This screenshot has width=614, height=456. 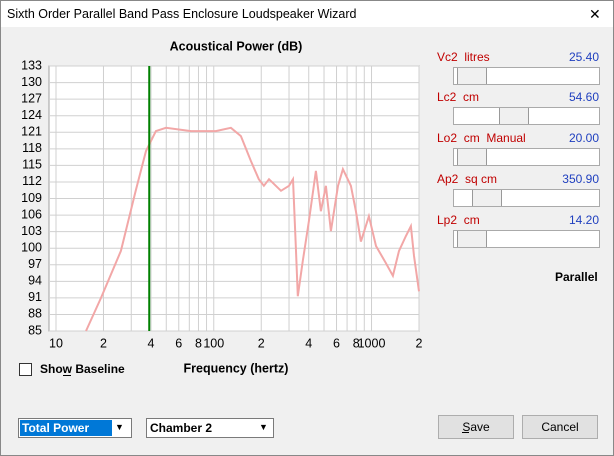 What do you see at coordinates (236, 368) in the screenshot?
I see `x-axis-label: Frequency (hertz)` at bounding box center [236, 368].